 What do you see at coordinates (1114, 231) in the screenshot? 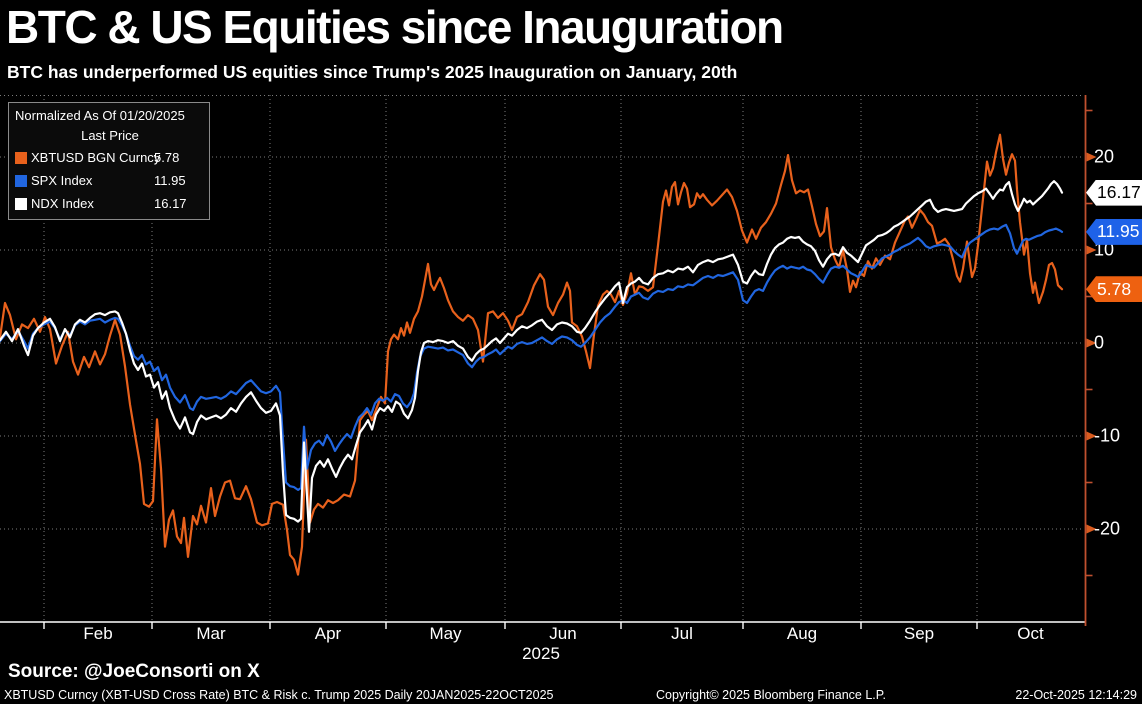
I see `last-price-badge-11.95: 11.95` at bounding box center [1114, 231].